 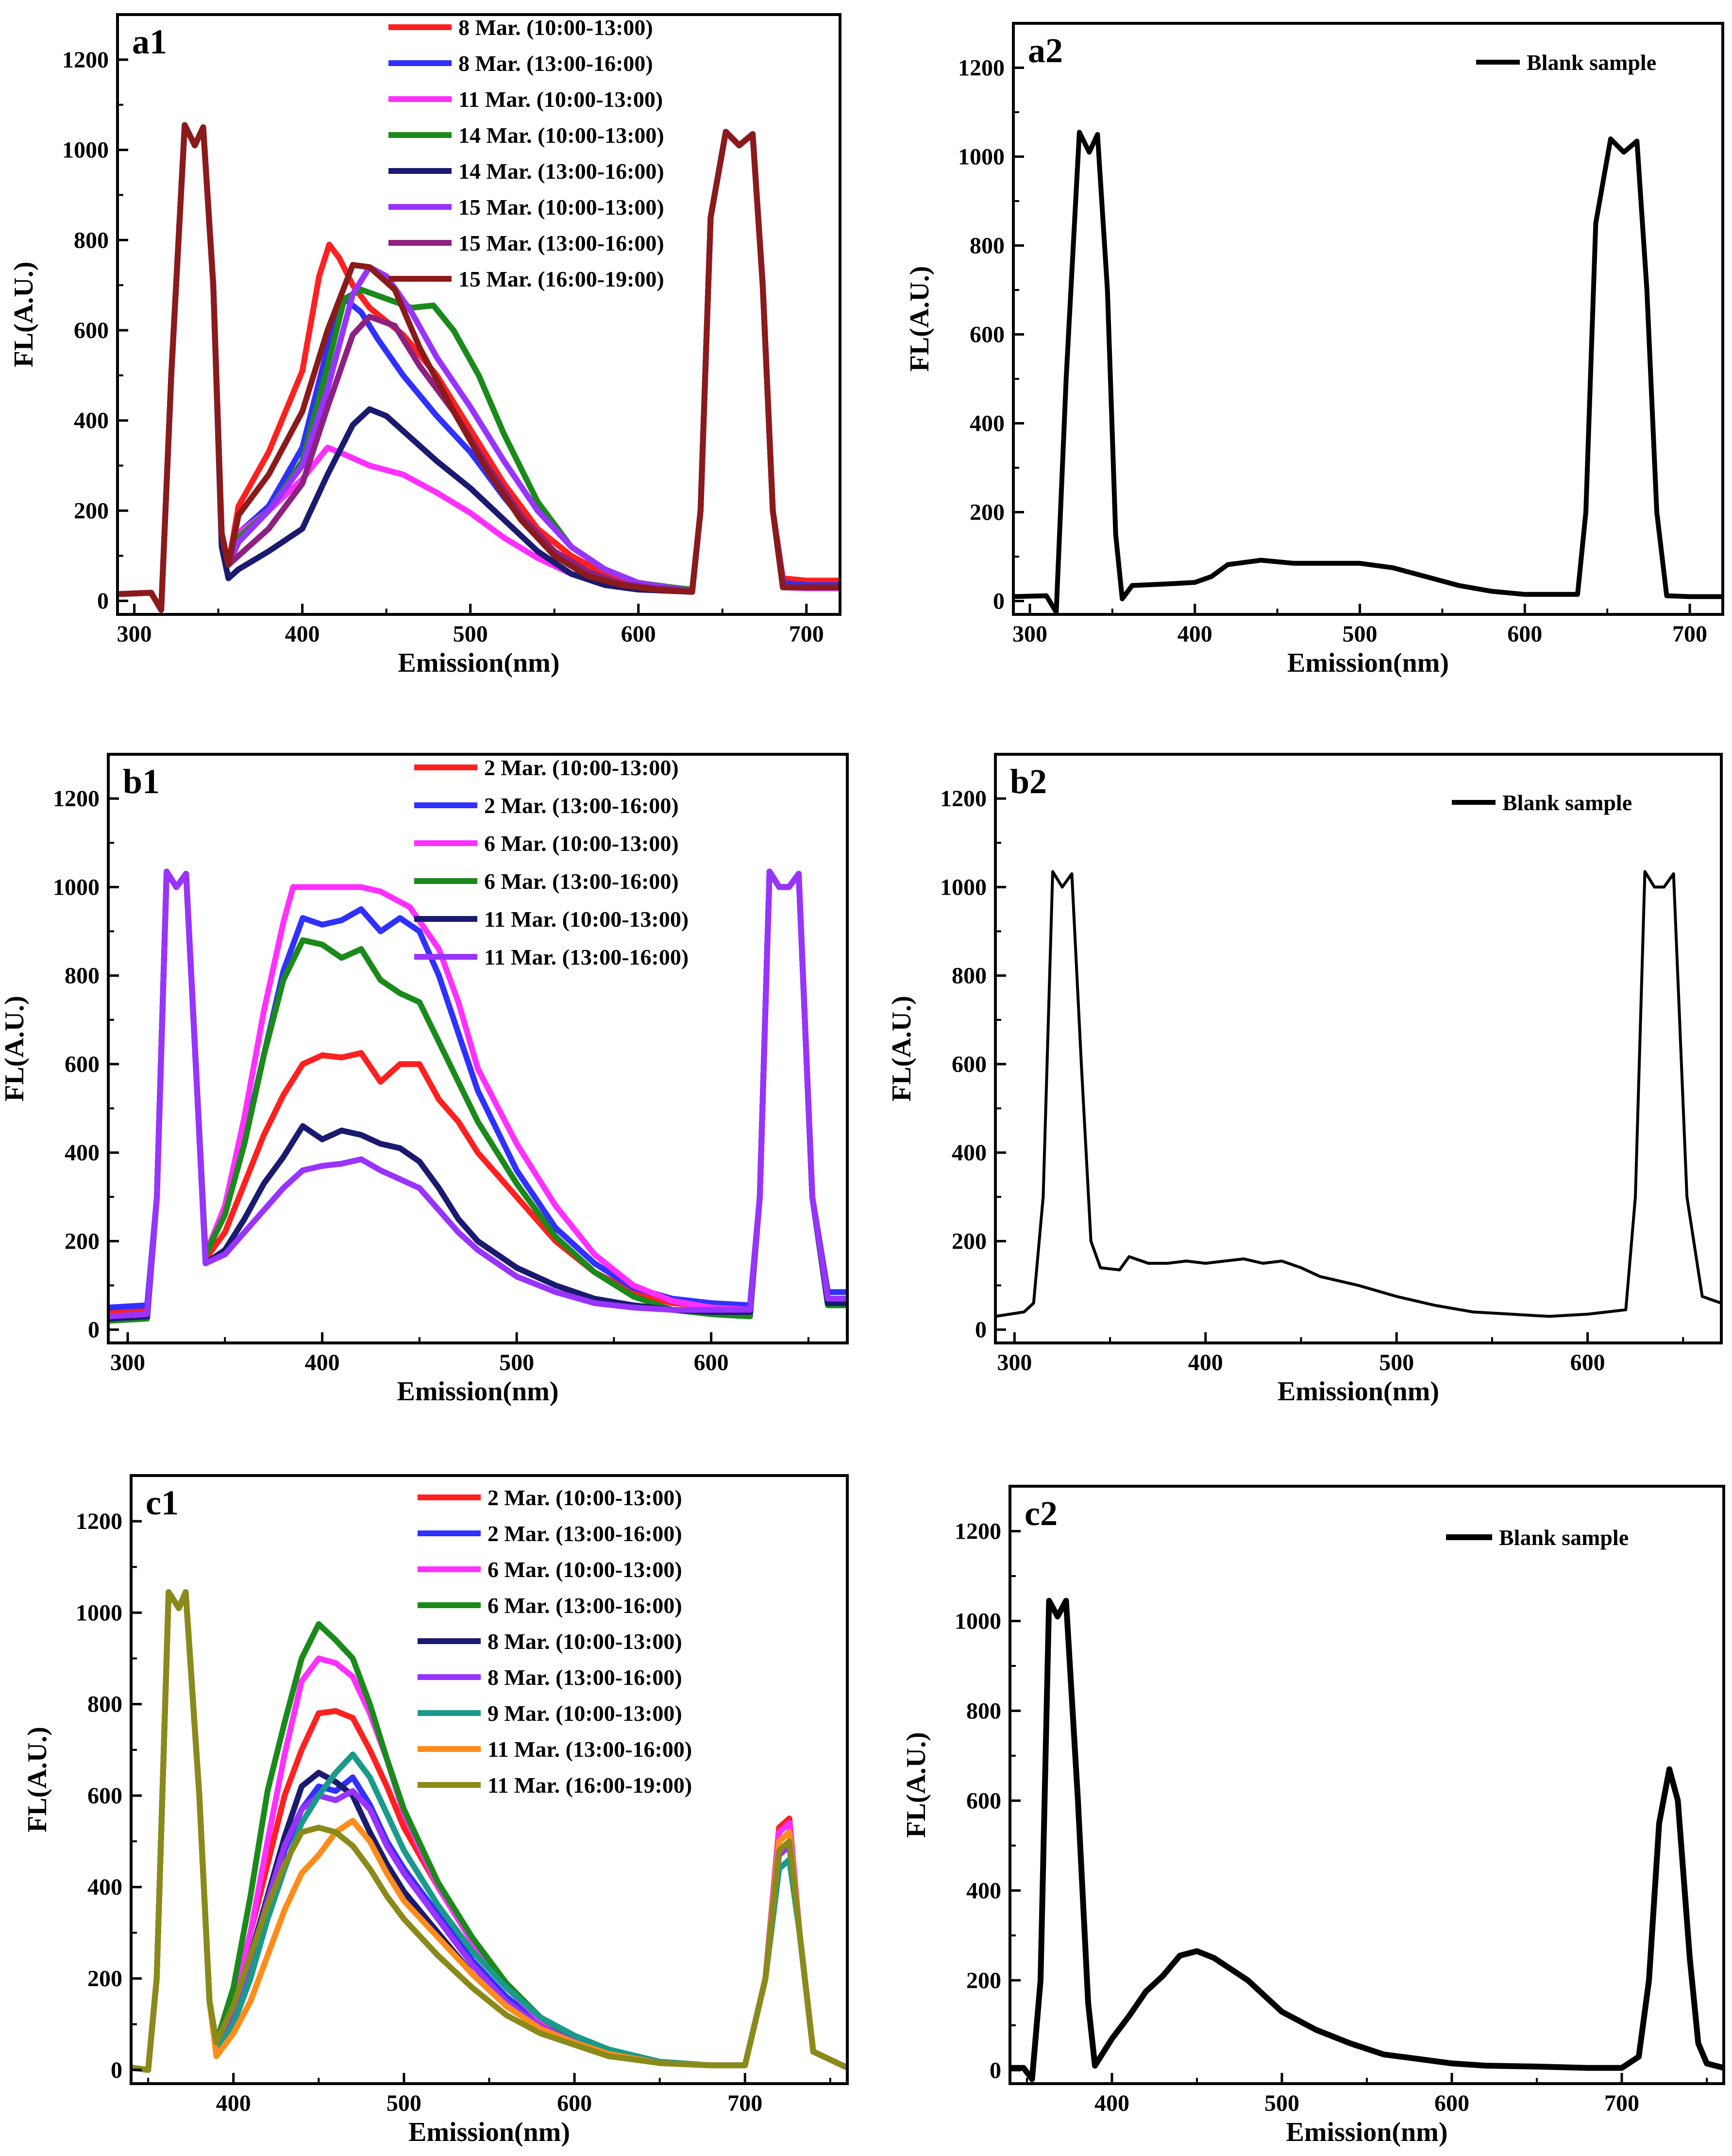 What do you see at coordinates (149, 41) in the screenshot?
I see `panel-label: a1` at bounding box center [149, 41].